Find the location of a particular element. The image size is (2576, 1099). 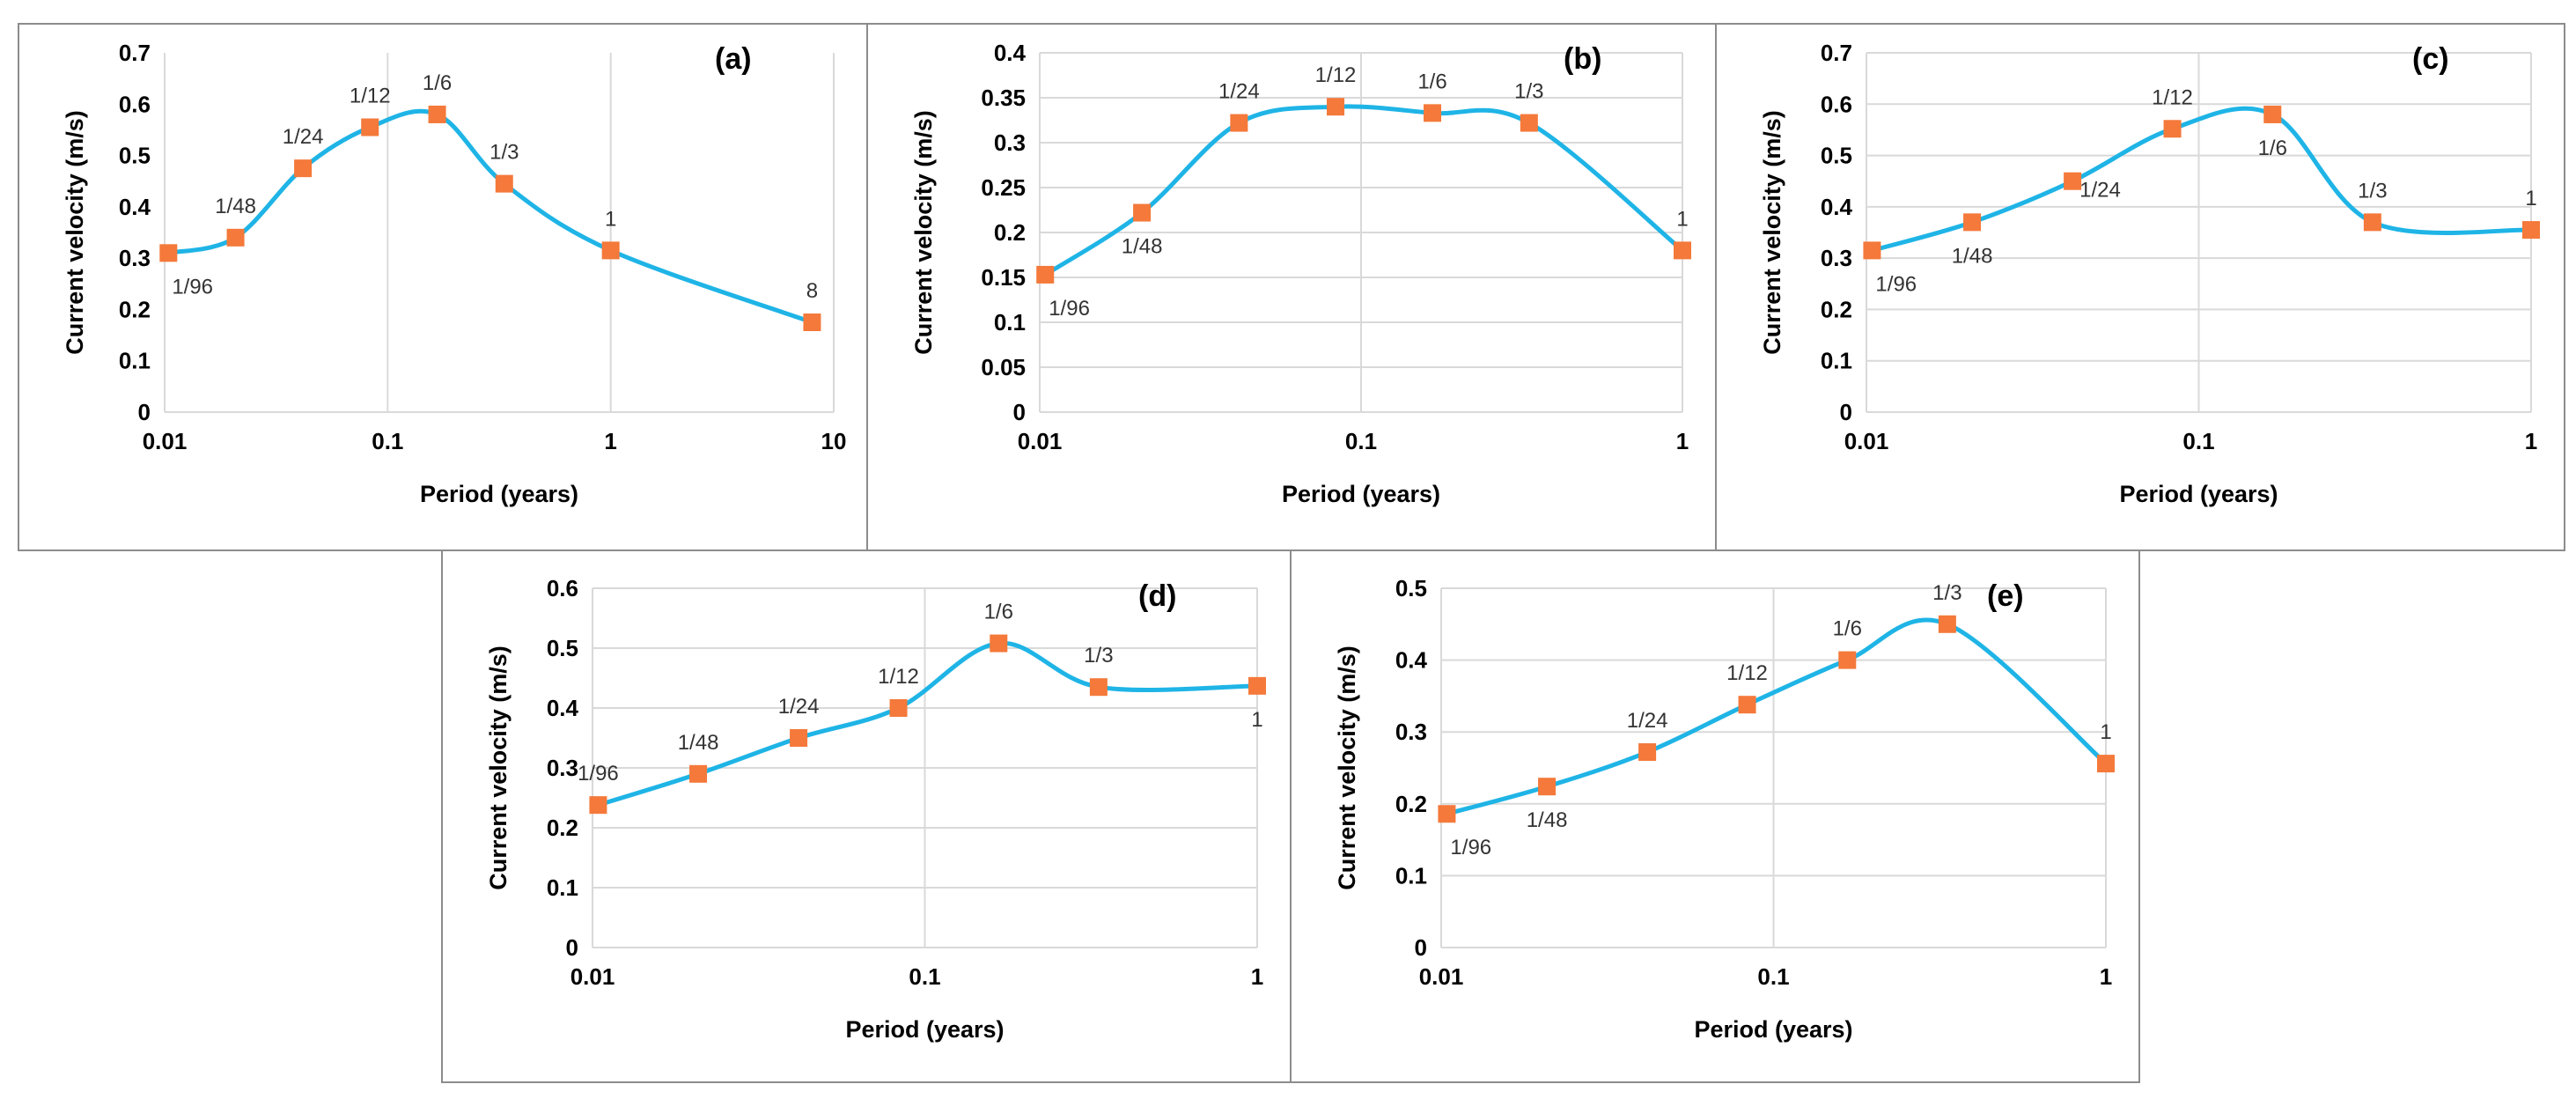

panel-tag: (b) is located at coordinates (1582, 59).